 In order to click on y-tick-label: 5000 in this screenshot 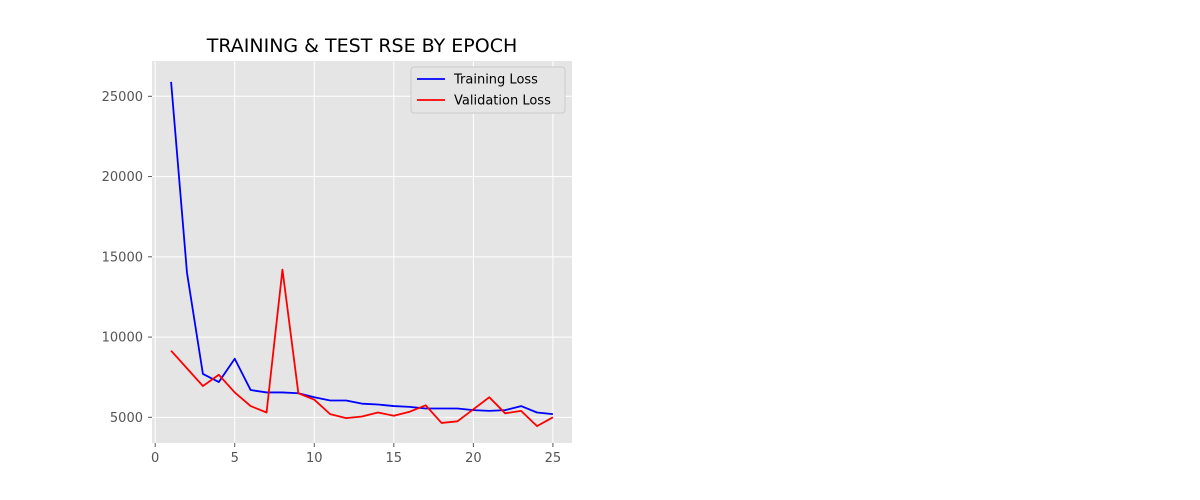, I will do `click(126, 418)`.